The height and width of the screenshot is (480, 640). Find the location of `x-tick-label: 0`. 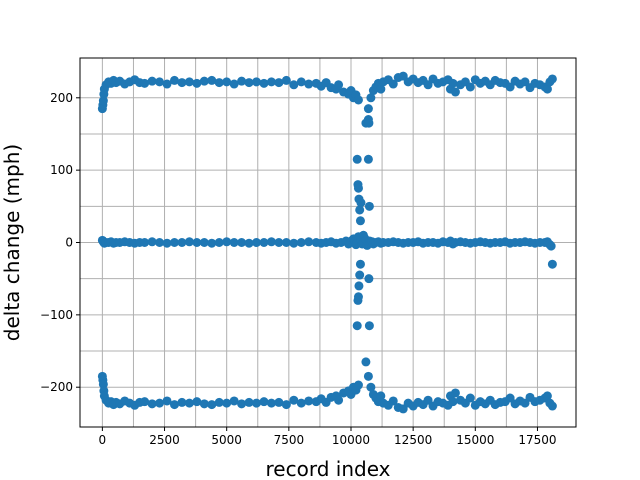

x-tick-label: 0 is located at coordinates (103, 440).